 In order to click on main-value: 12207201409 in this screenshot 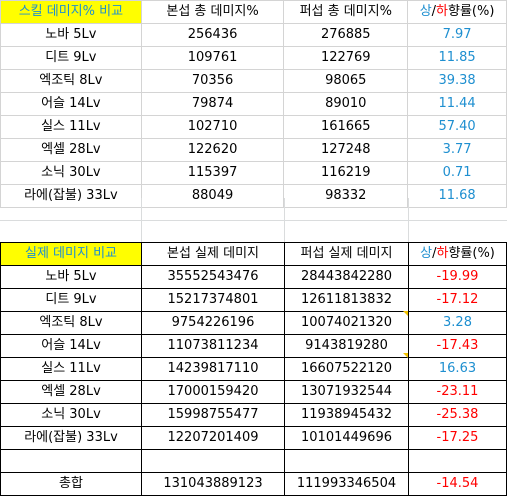, I will do `click(213, 438)`.